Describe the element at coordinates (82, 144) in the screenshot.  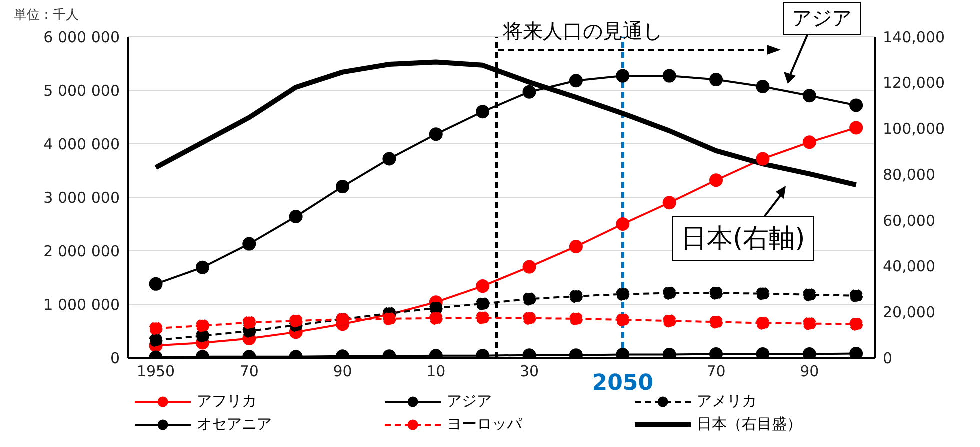
I see `y-tick-label: 4 000 000` at that location.